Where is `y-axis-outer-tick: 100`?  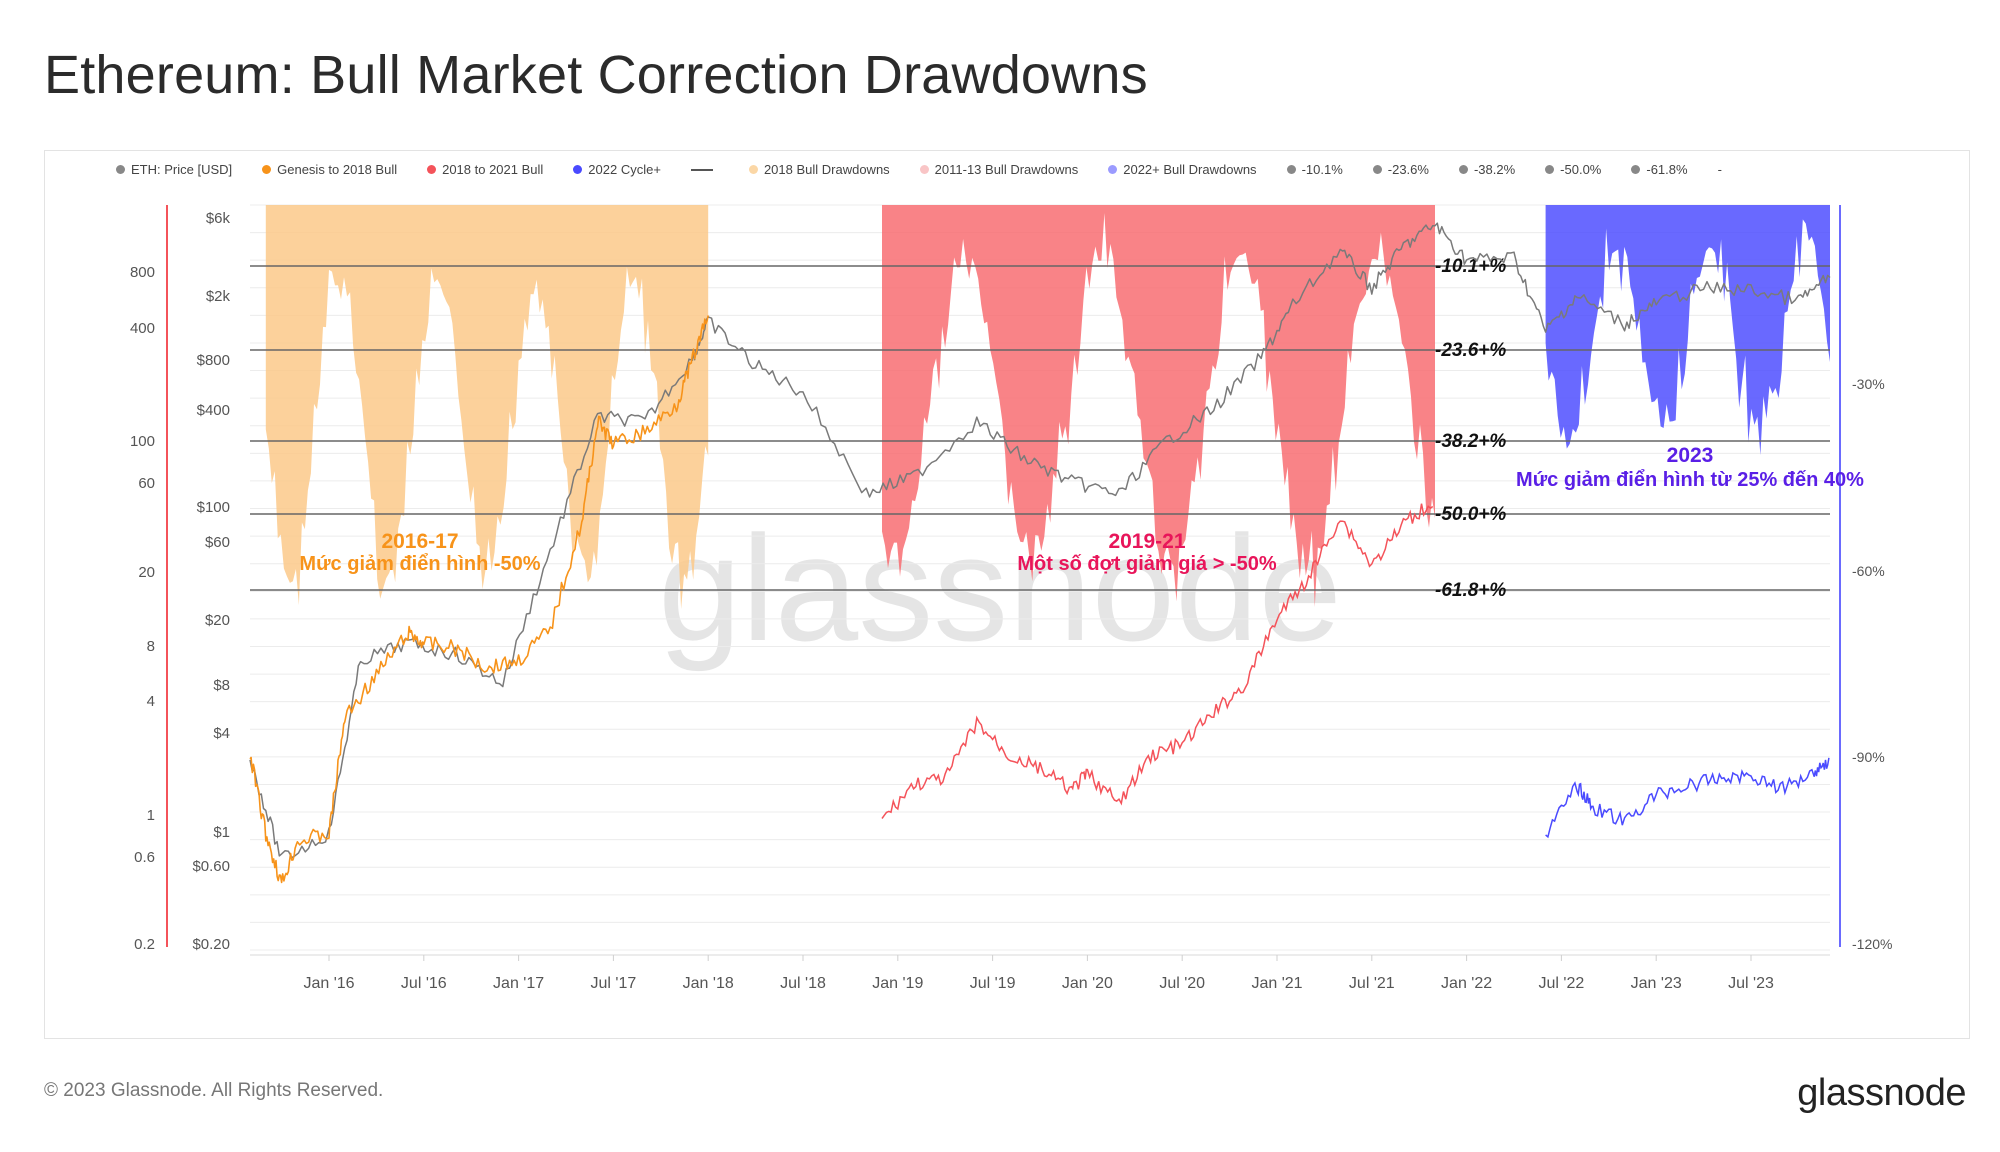 y-axis-outer-tick: 100 is located at coordinates (142, 441).